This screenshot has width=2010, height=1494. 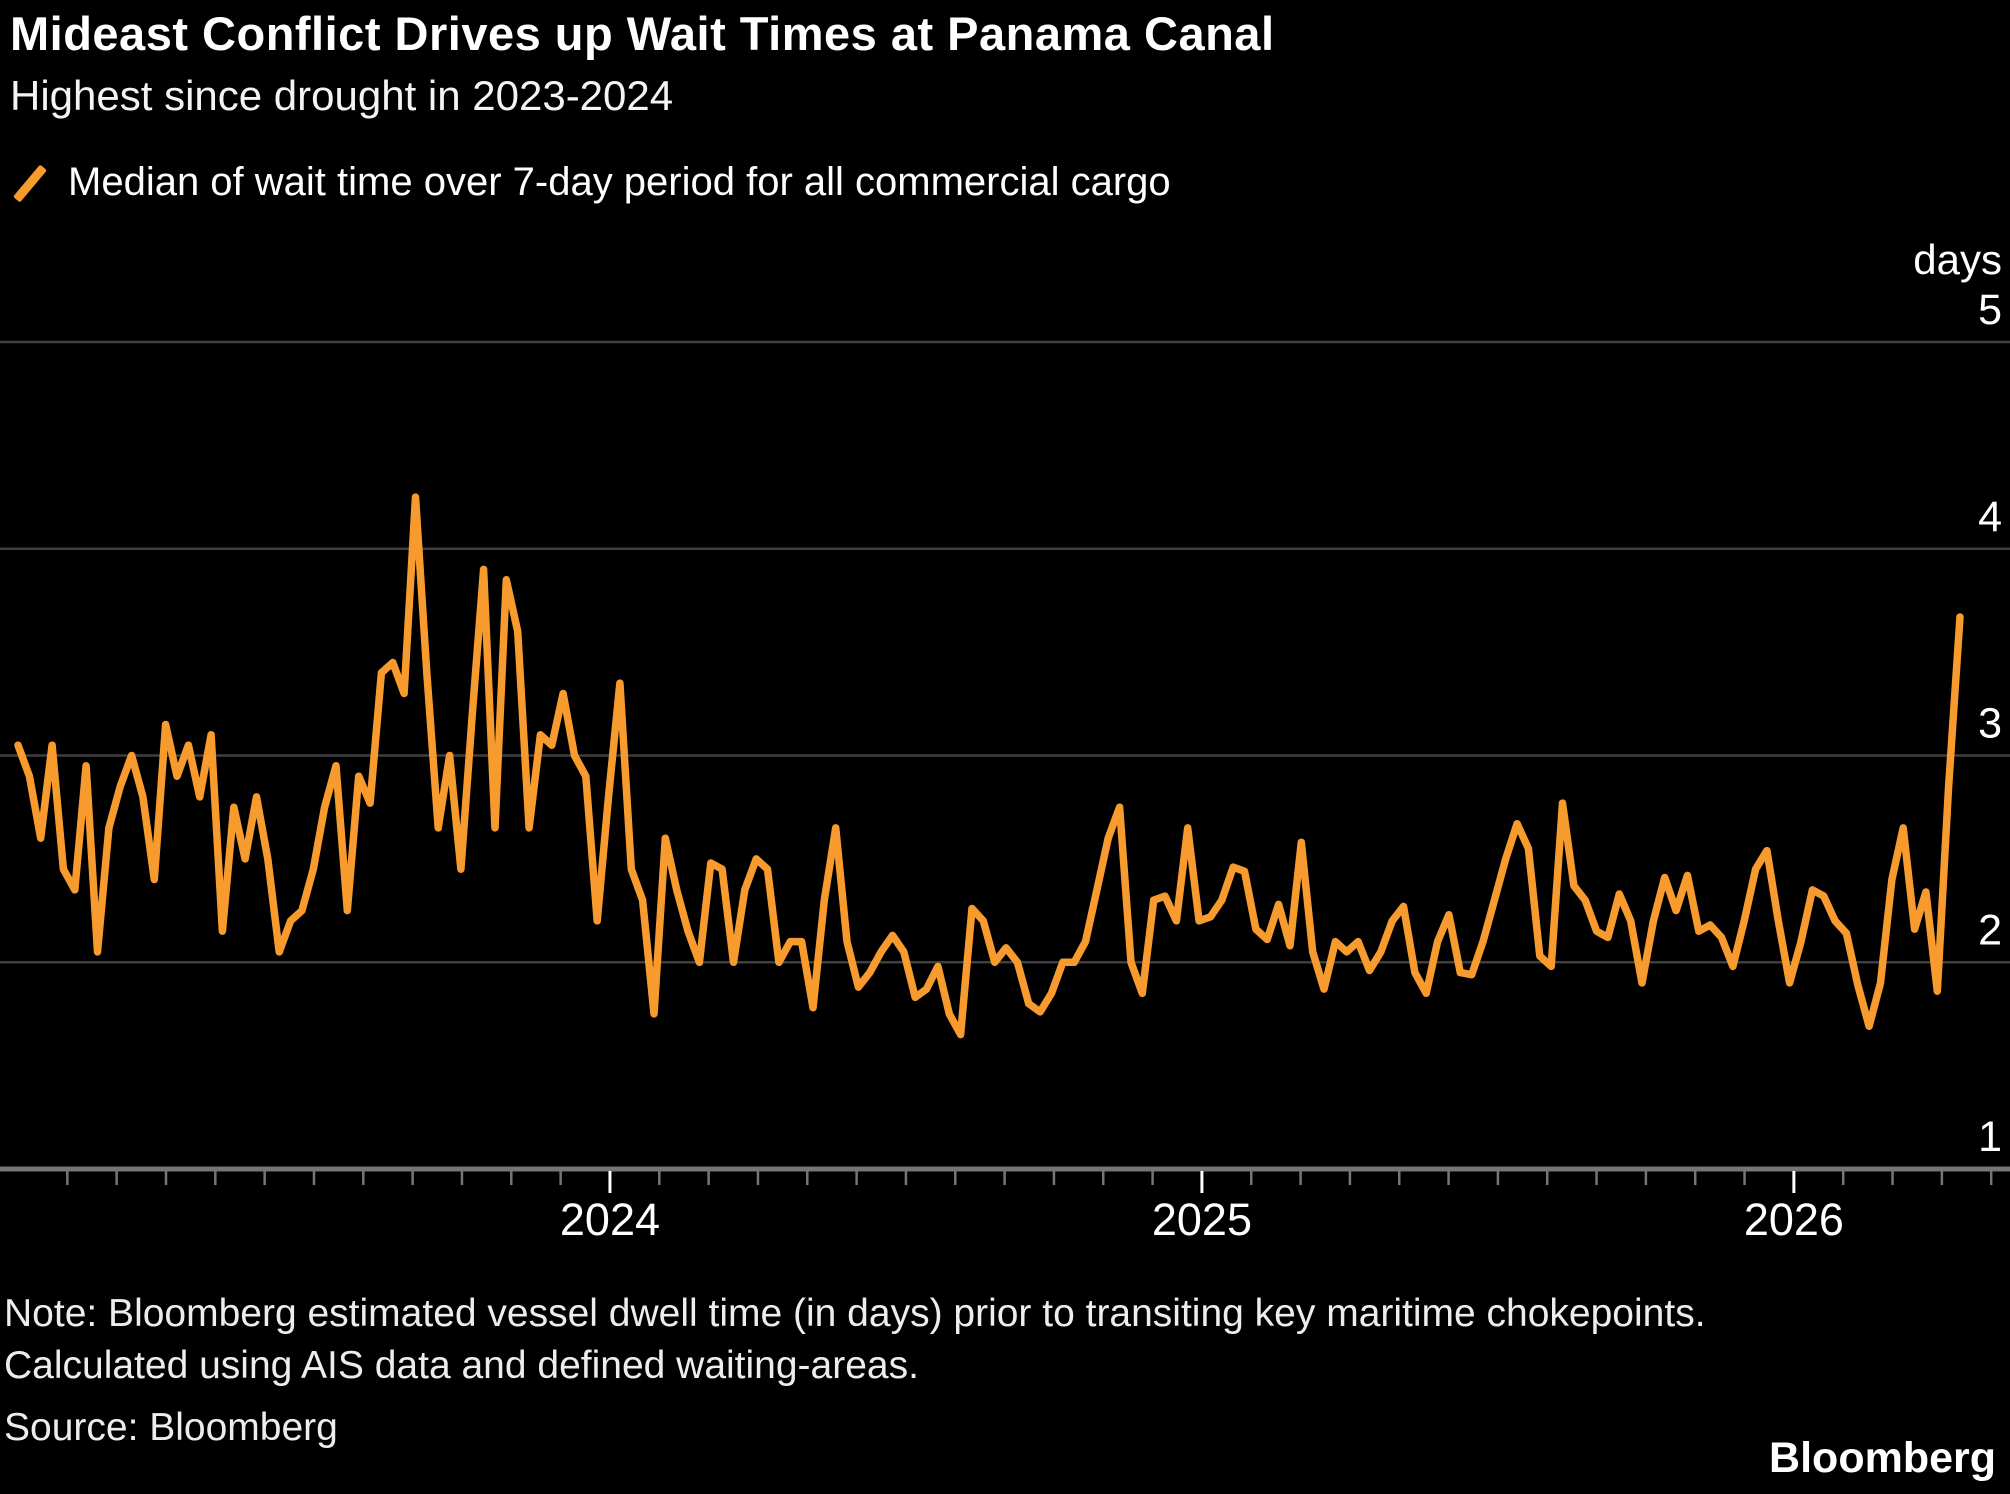 I want to click on y-tick-label-5: 5, so click(x=1990, y=310).